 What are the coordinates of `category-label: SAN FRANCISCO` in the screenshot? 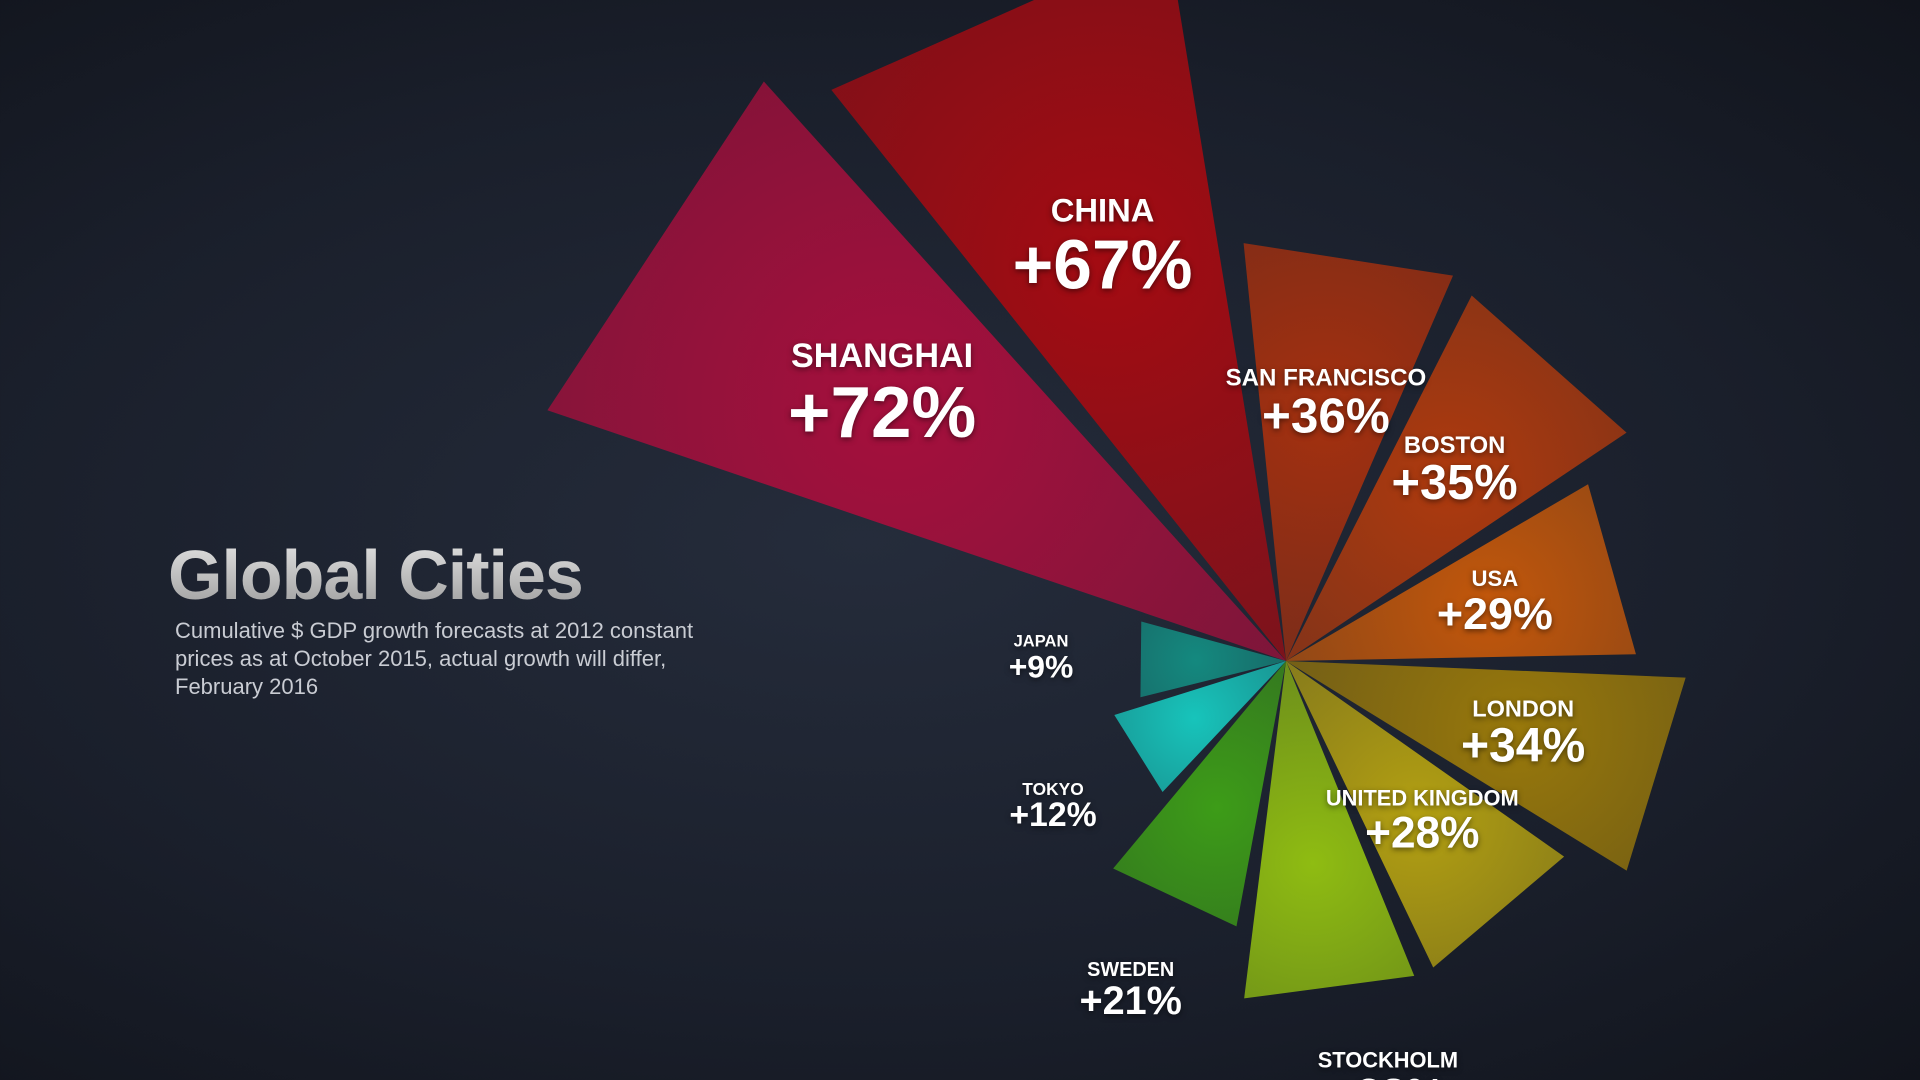 It's located at (1326, 378).